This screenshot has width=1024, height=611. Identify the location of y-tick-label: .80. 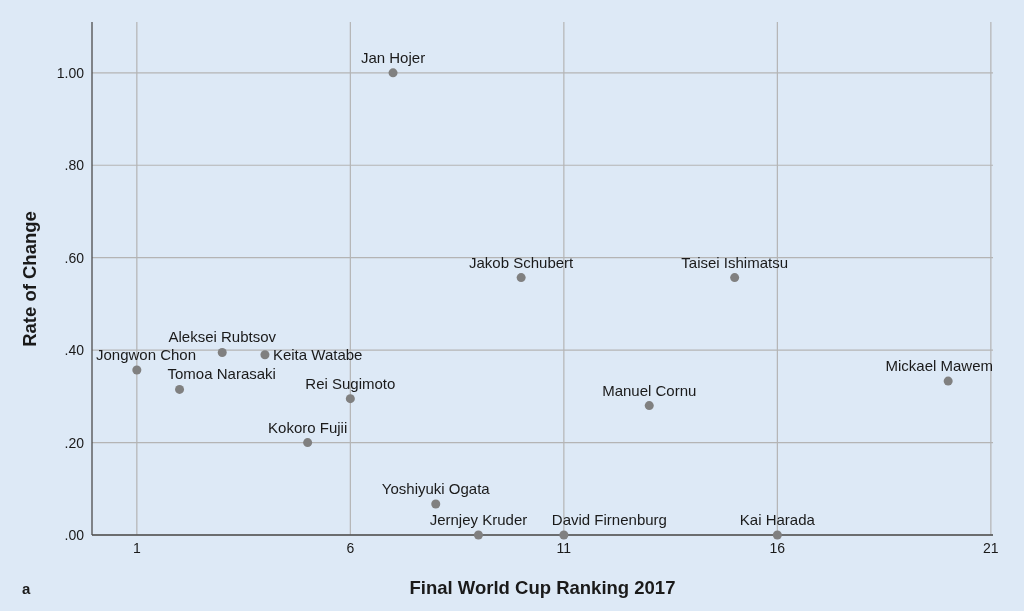
(74, 165).